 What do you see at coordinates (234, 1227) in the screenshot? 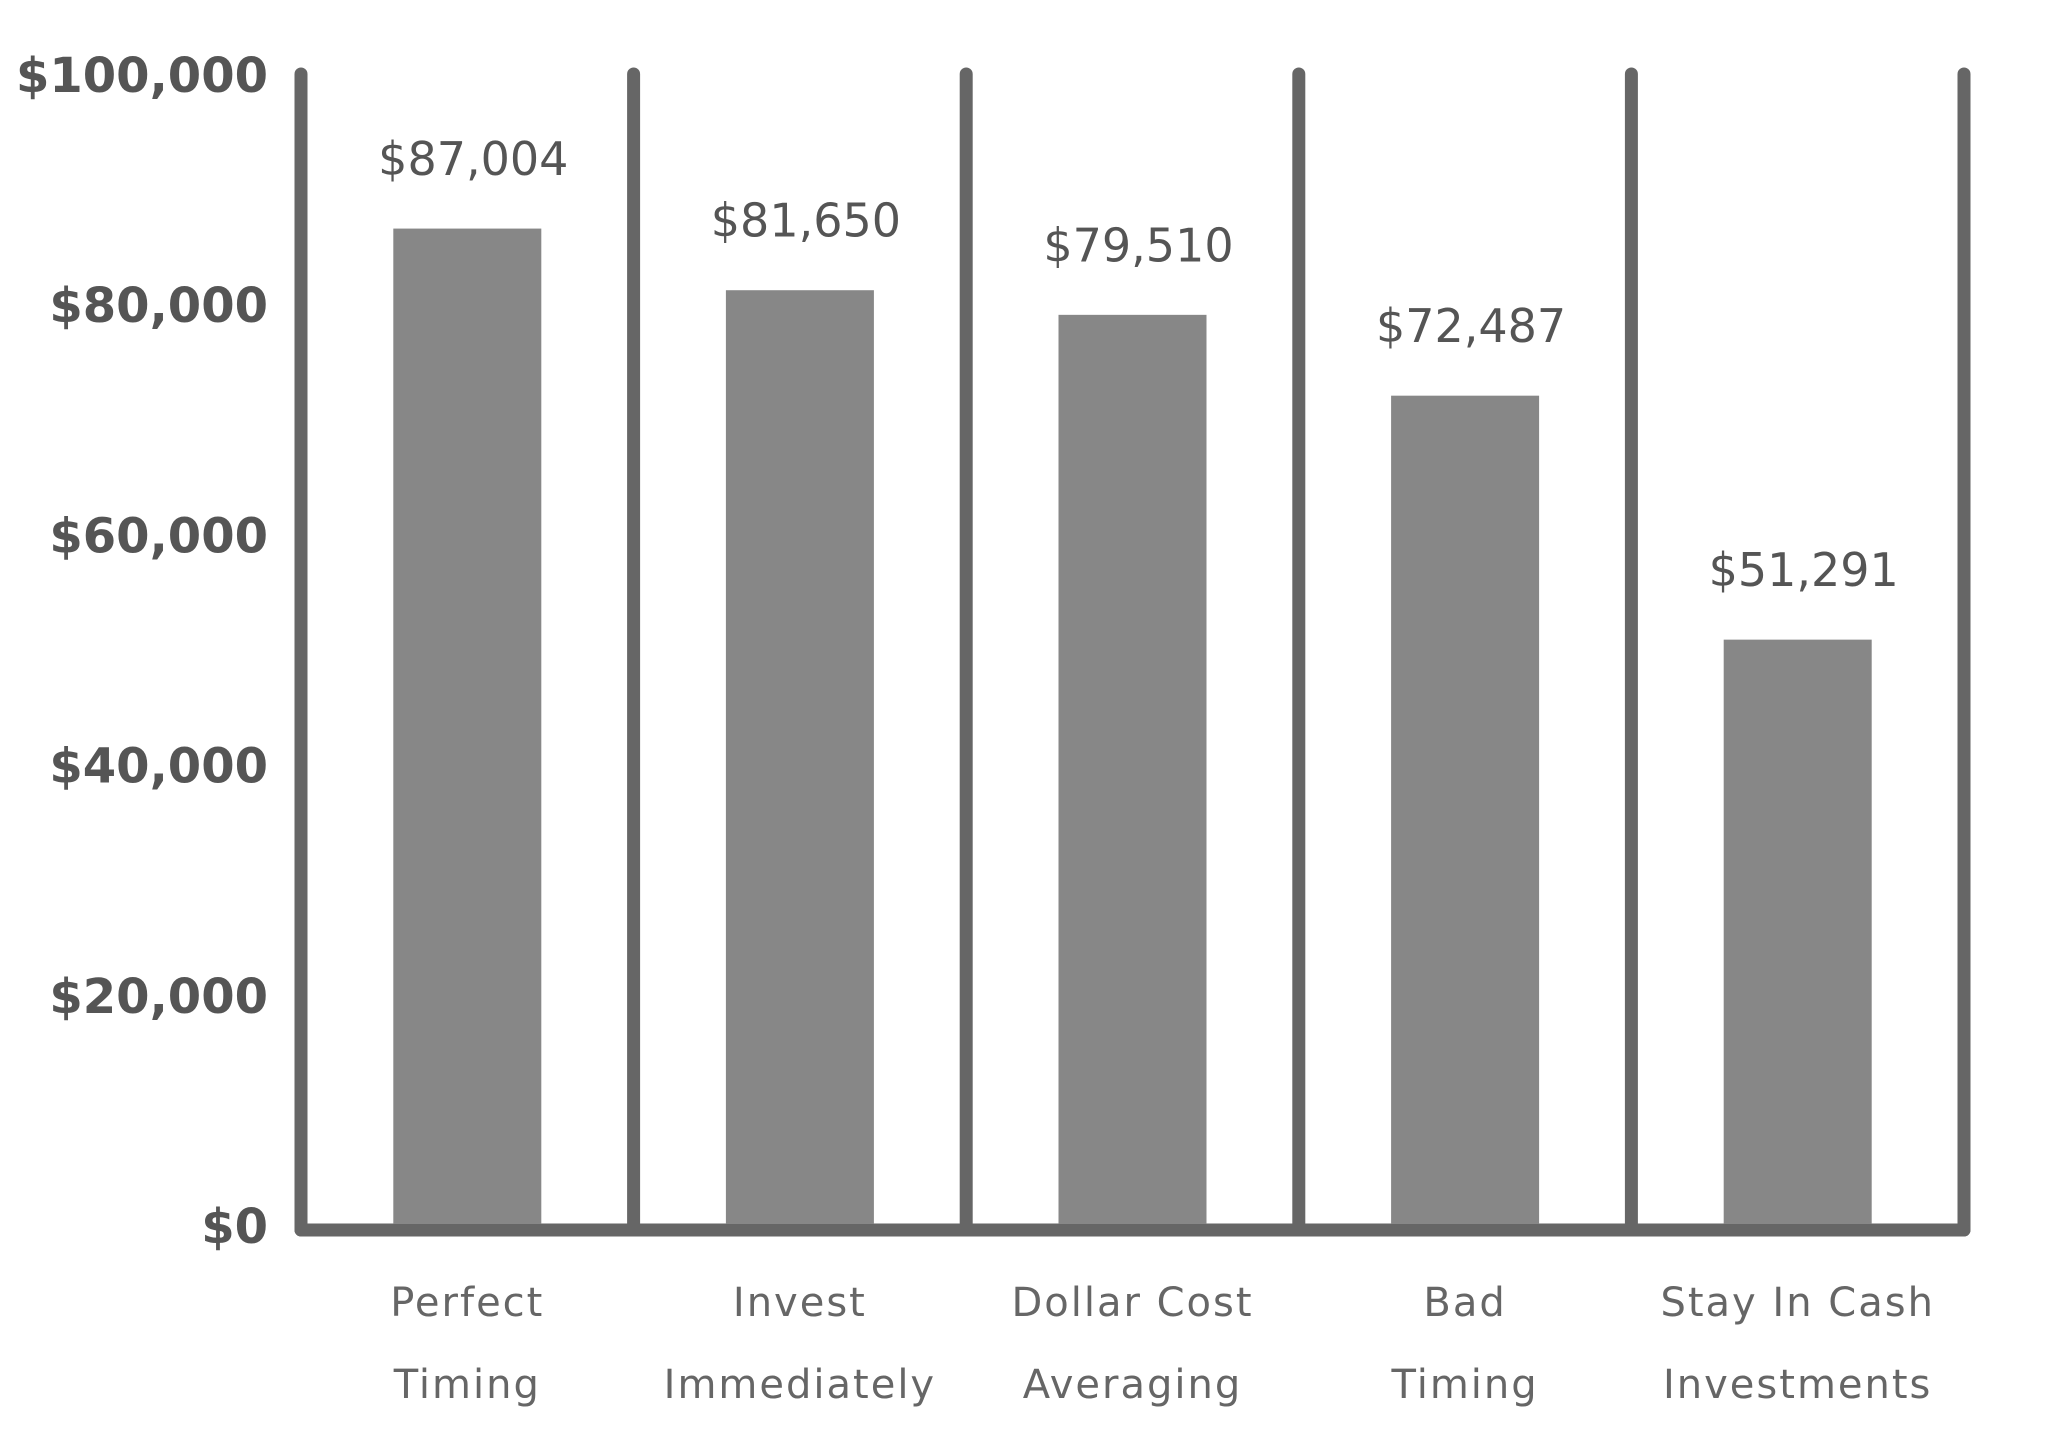
I see `y-tick-label: $0` at bounding box center [234, 1227].